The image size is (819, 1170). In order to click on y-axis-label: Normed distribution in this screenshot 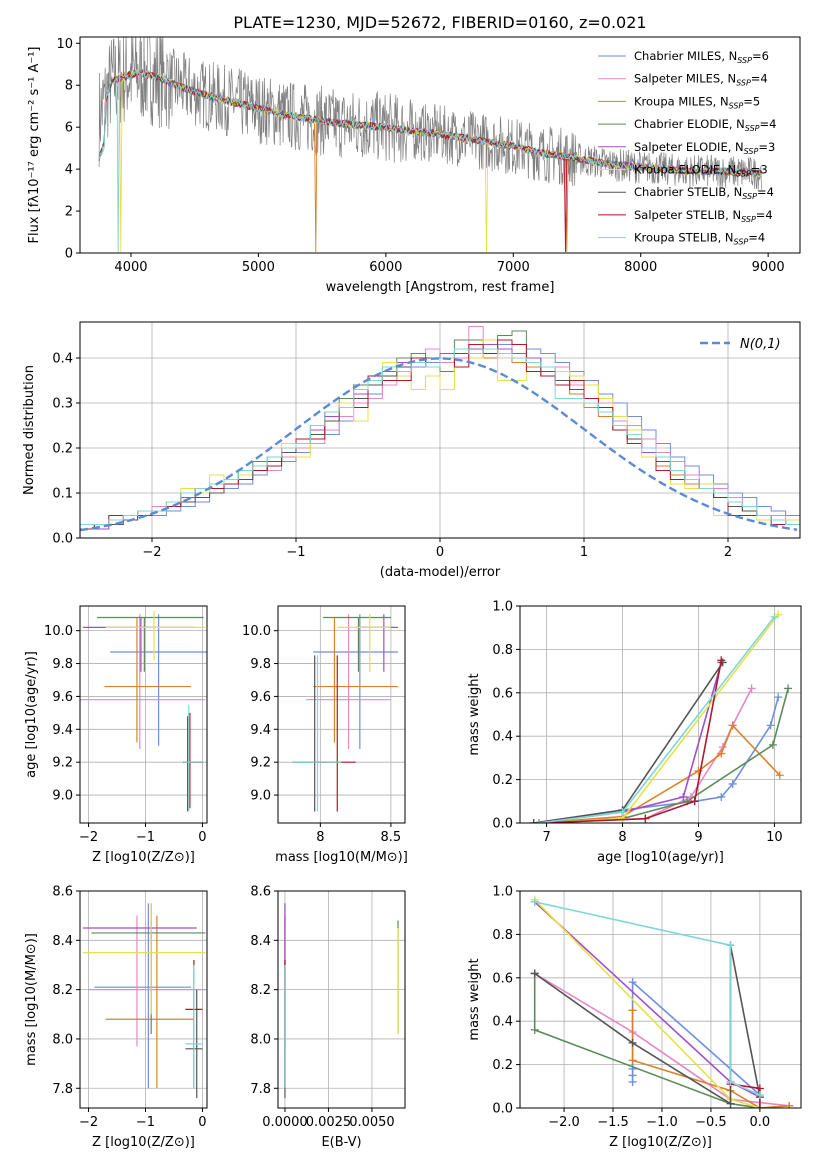, I will do `click(29, 430)`.